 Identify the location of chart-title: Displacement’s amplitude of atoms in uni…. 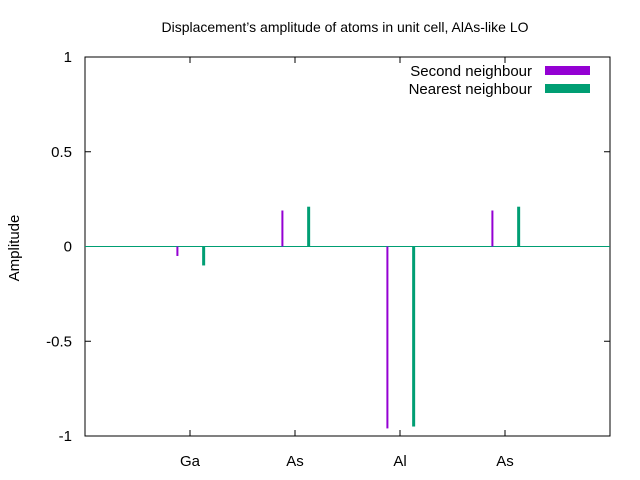
(344, 27).